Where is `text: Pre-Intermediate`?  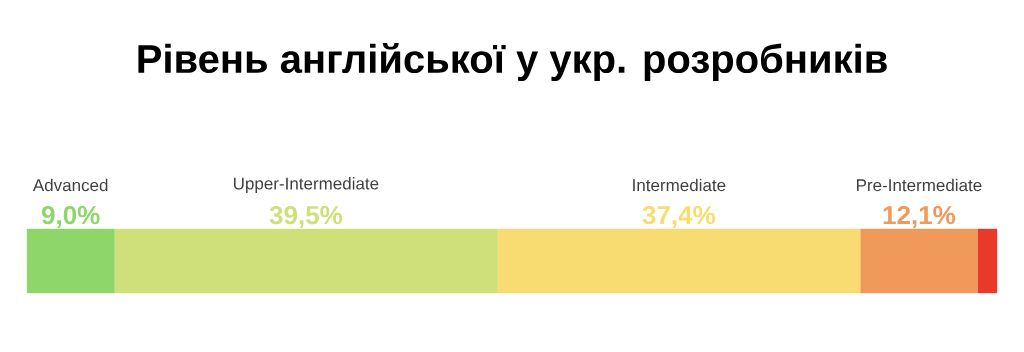 text: Pre-Intermediate is located at coordinates (919, 185).